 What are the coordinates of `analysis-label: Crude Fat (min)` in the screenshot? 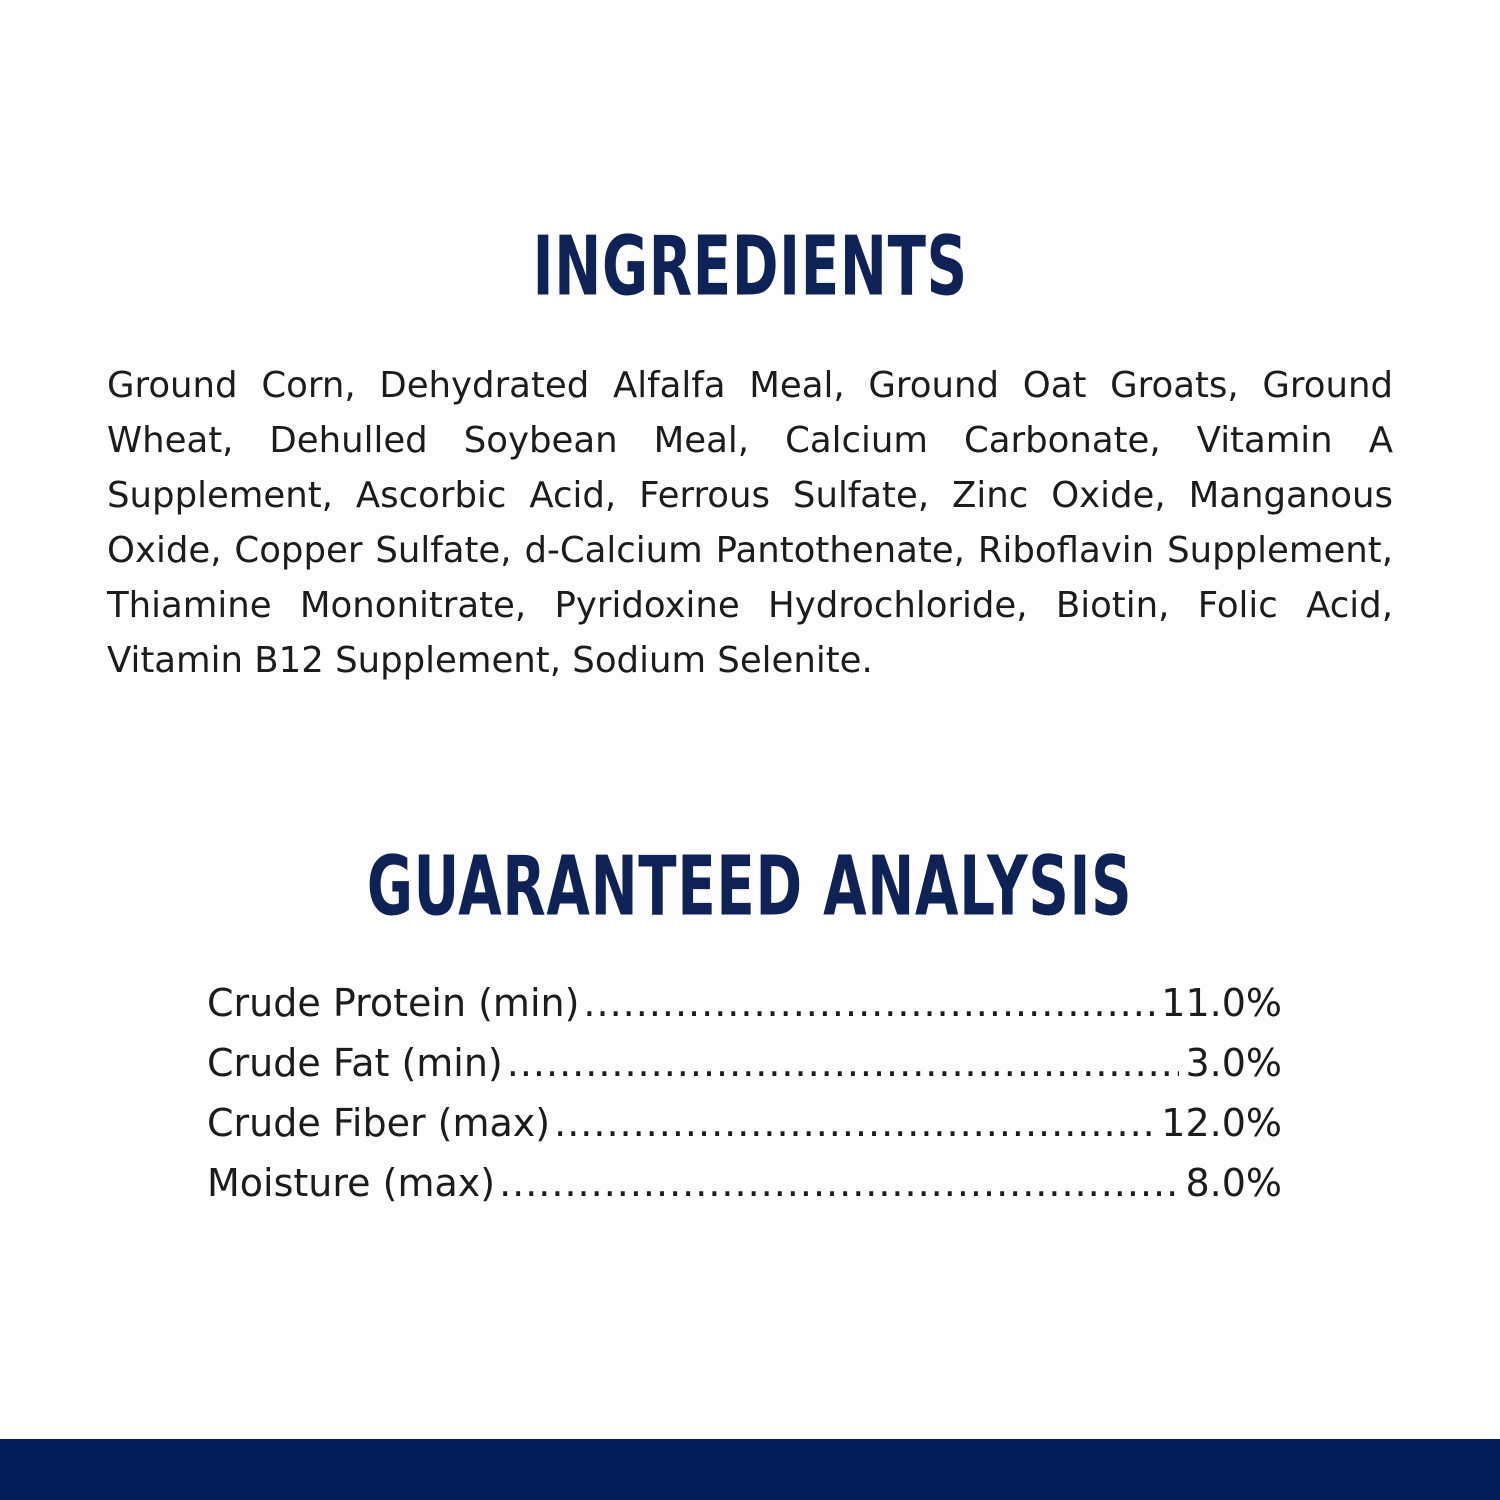 It's located at (355, 1063).